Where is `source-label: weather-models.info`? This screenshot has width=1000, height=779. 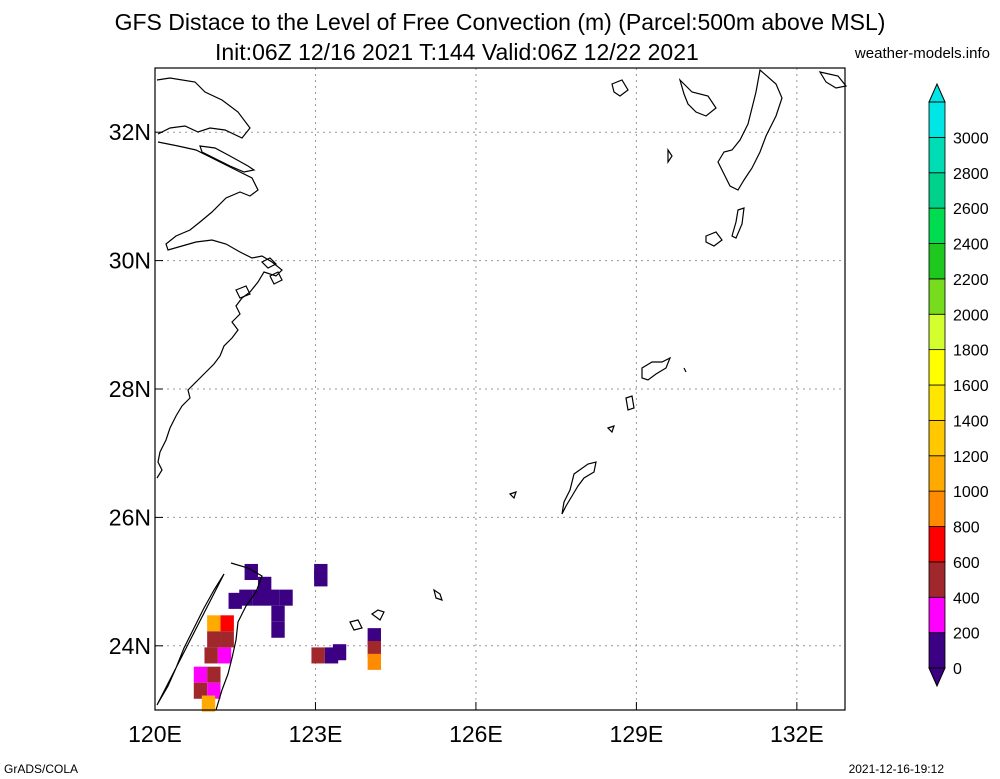 source-label: weather-models.info is located at coordinates (922, 53).